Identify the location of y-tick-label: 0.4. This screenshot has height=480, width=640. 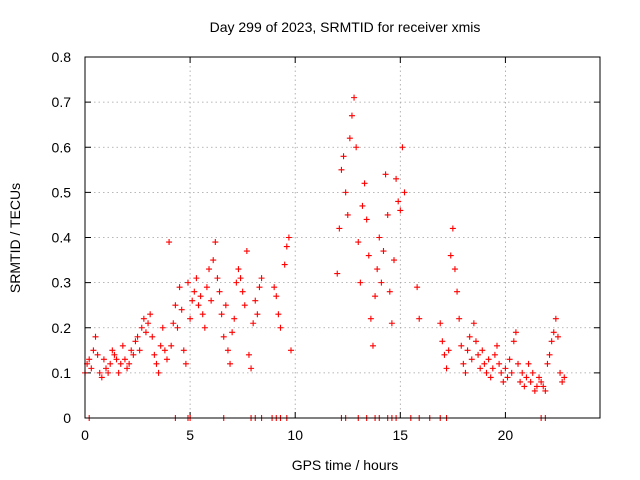
(62, 238).